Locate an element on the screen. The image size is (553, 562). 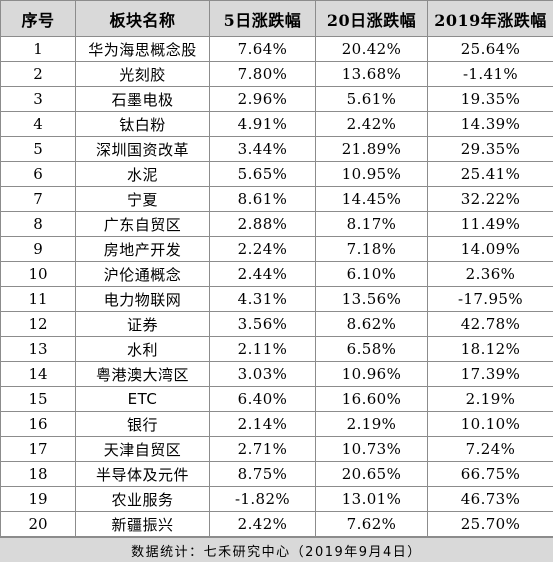
cell-2019-change: 18.12% is located at coordinates (490, 349).